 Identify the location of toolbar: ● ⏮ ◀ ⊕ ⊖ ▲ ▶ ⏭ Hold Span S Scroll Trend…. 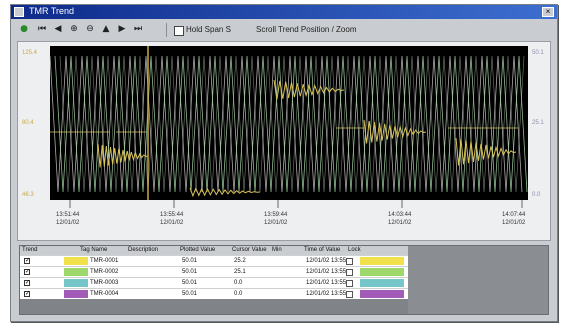
(284, 30).